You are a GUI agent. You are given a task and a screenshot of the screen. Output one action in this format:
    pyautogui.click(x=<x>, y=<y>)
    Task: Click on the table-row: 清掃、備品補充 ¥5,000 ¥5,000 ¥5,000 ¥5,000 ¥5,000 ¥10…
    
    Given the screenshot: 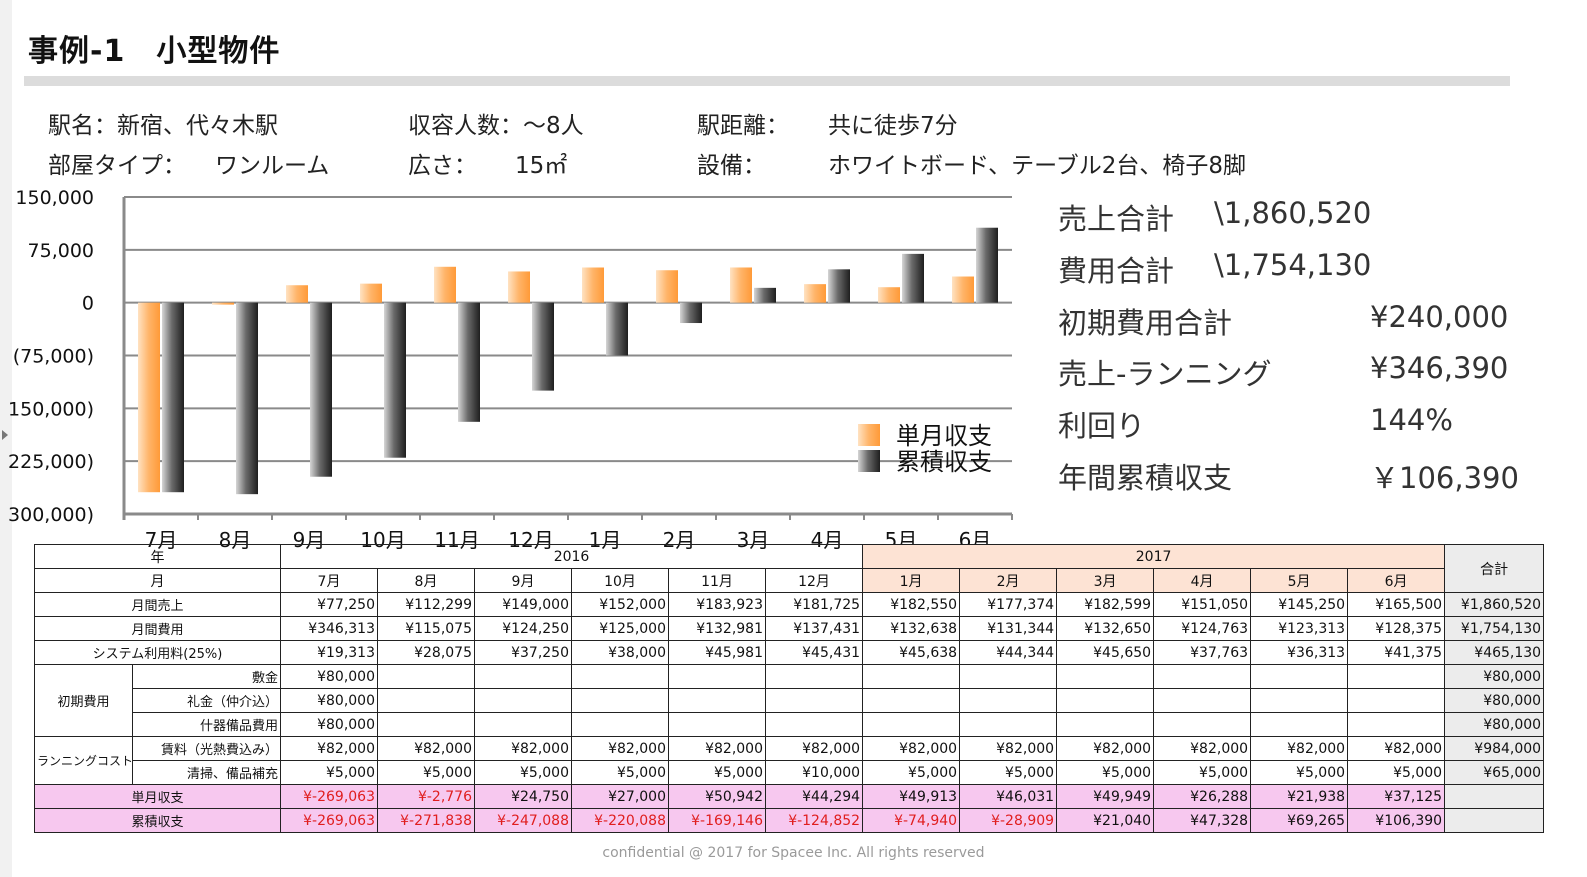 What is the action you would take?
    pyautogui.click(x=790, y=772)
    